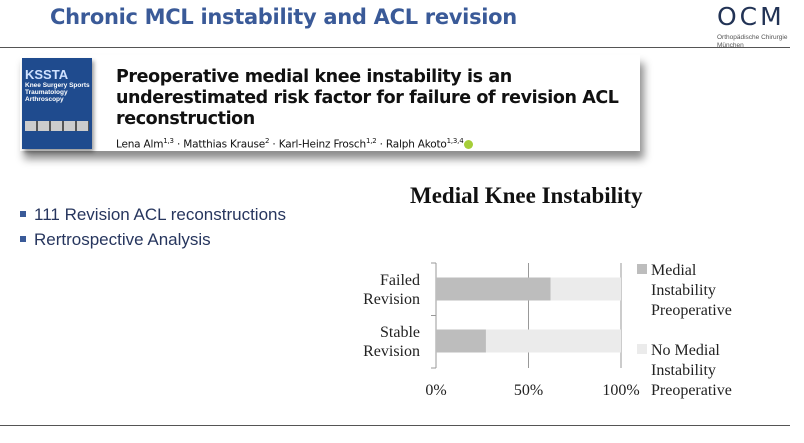 Image resolution: width=804 pixels, height=443 pixels. Describe the element at coordinates (283, 17) in the screenshot. I see `slide-title: Chronic MCL instability and ACL revision` at that location.